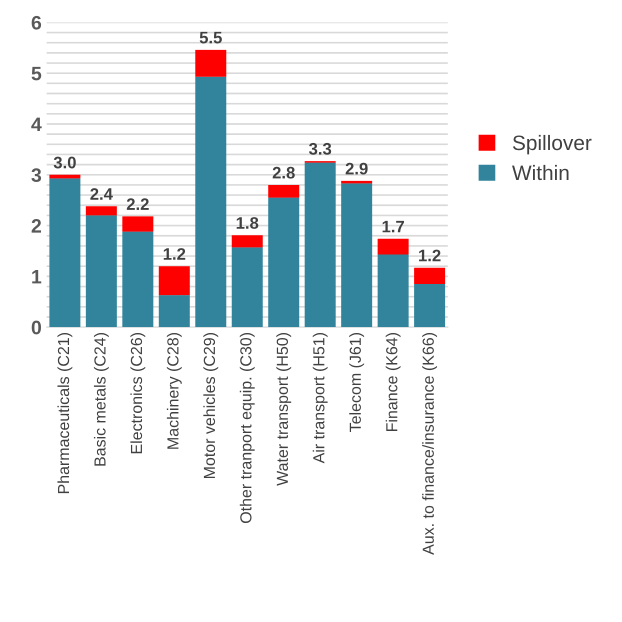 This screenshot has width=622, height=622. I want to click on total-label: 5.5, so click(211, 38).